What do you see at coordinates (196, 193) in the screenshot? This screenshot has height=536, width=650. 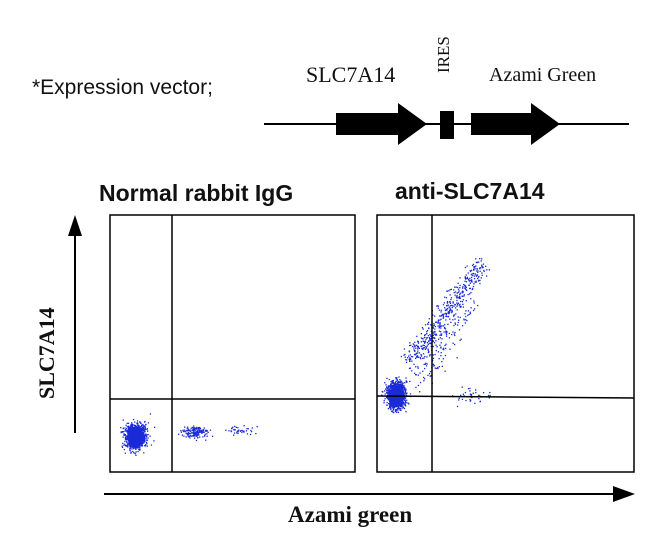 I see `left-plot-title: Normal rabbit IgG` at bounding box center [196, 193].